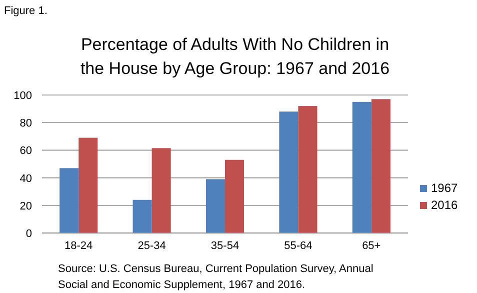 Image resolution: width=477 pixels, height=293 pixels. What do you see at coordinates (298, 246) in the screenshot?
I see `x-tick-label: 55-64` at bounding box center [298, 246].